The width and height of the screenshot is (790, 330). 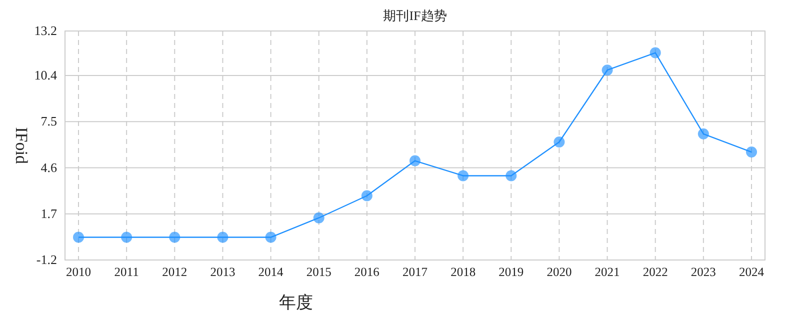 I want to click on x-tick-label: 2011, so click(x=126, y=272).